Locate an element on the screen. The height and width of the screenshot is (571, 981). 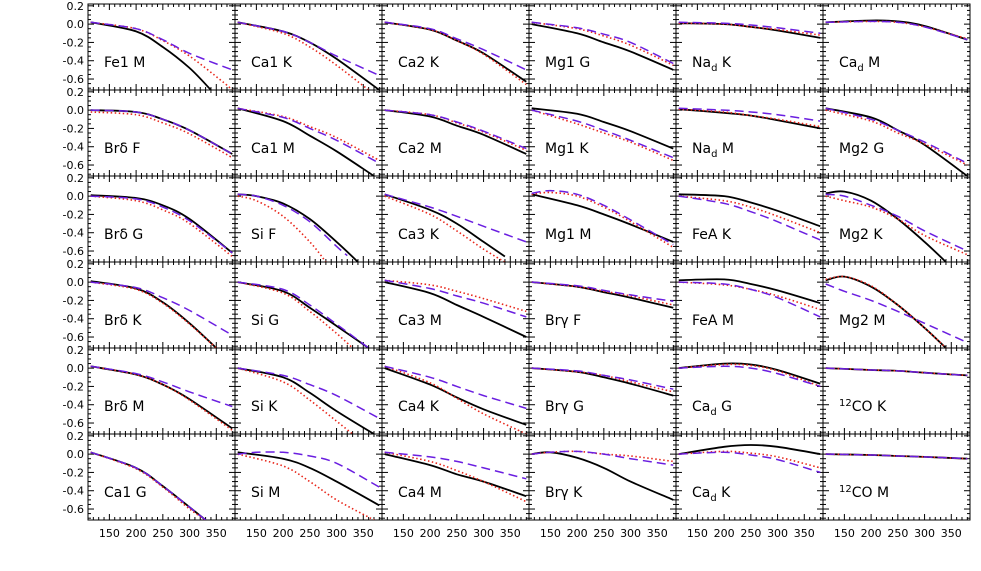
panel-26: Si K is located at coordinates (308, 391).